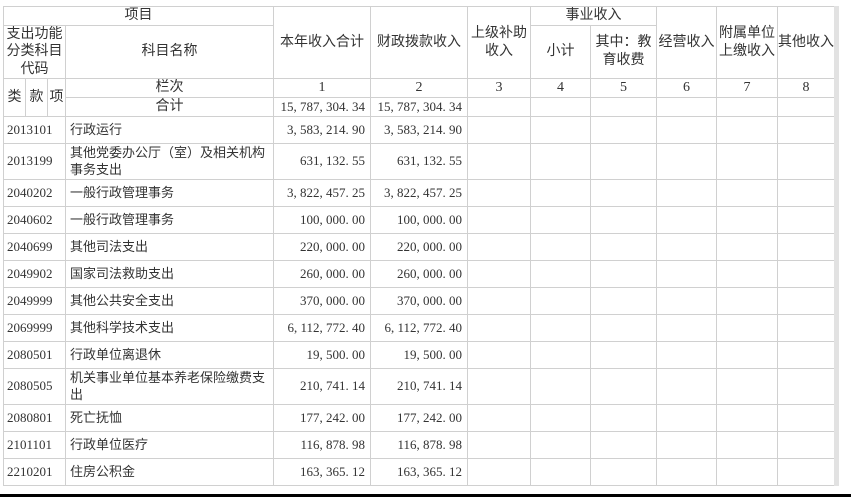  Describe the element at coordinates (14, 97) in the screenshot. I see `header-code-lei: 类` at that location.